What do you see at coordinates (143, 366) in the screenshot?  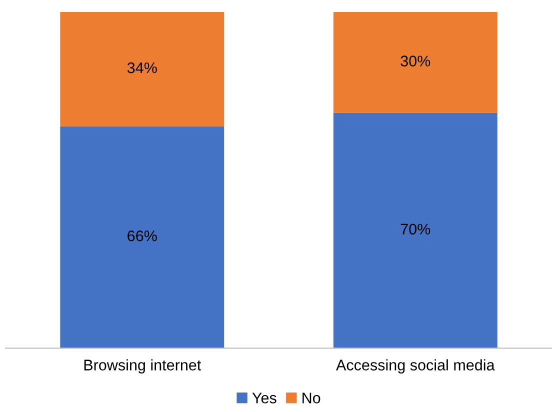 I see `x-tick-label: Browsing internet` at bounding box center [143, 366].